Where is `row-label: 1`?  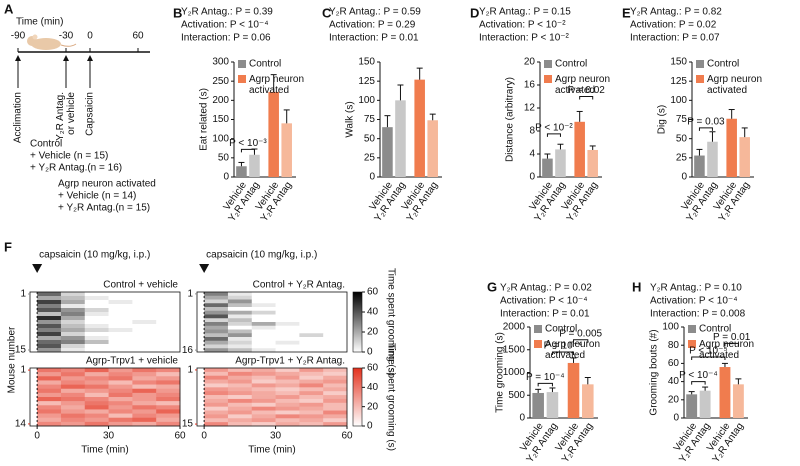 row-label: 1 is located at coordinates (190, 370).